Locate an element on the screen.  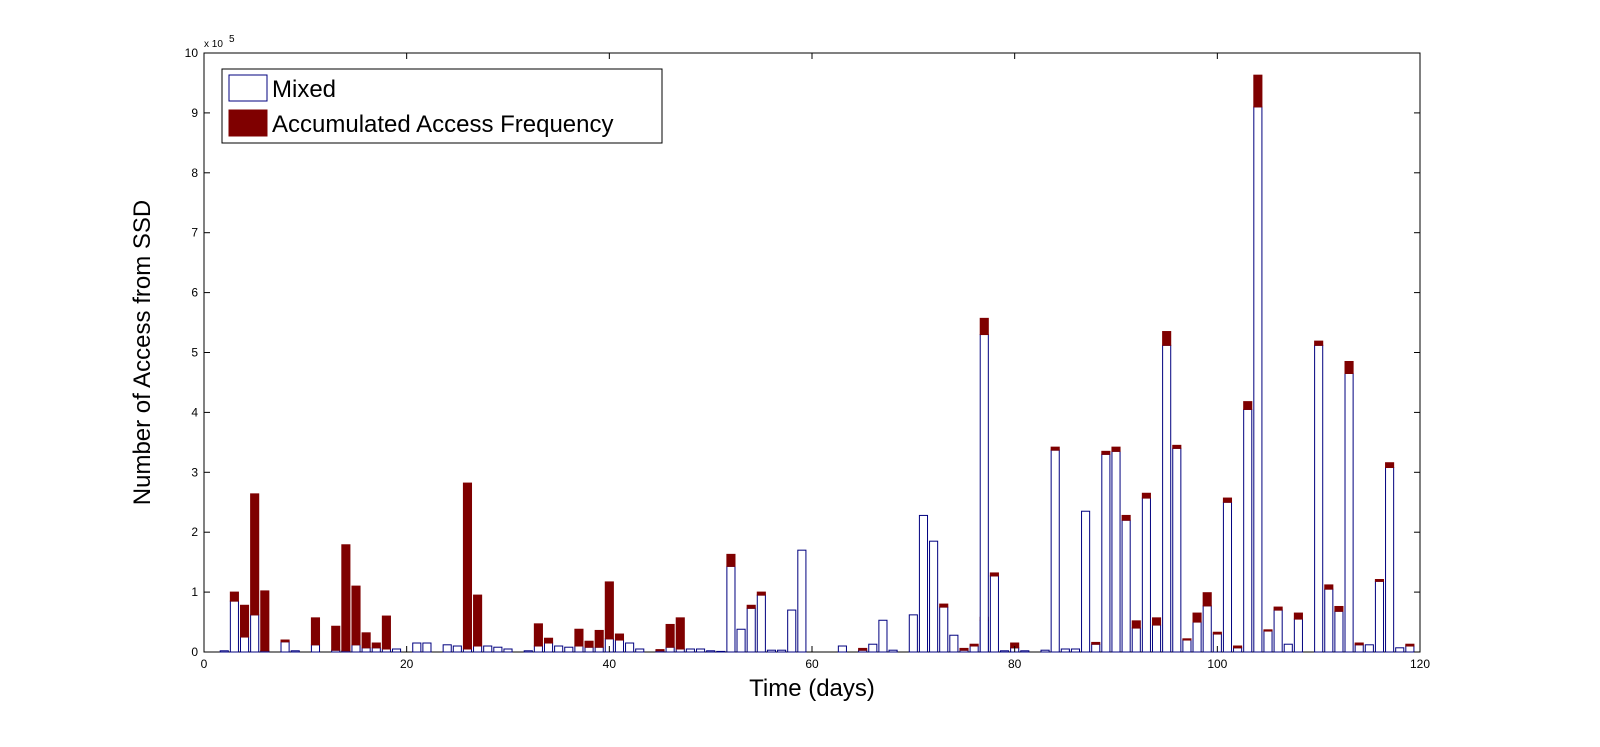
y-tick-label: 4 is located at coordinates (194, 412).